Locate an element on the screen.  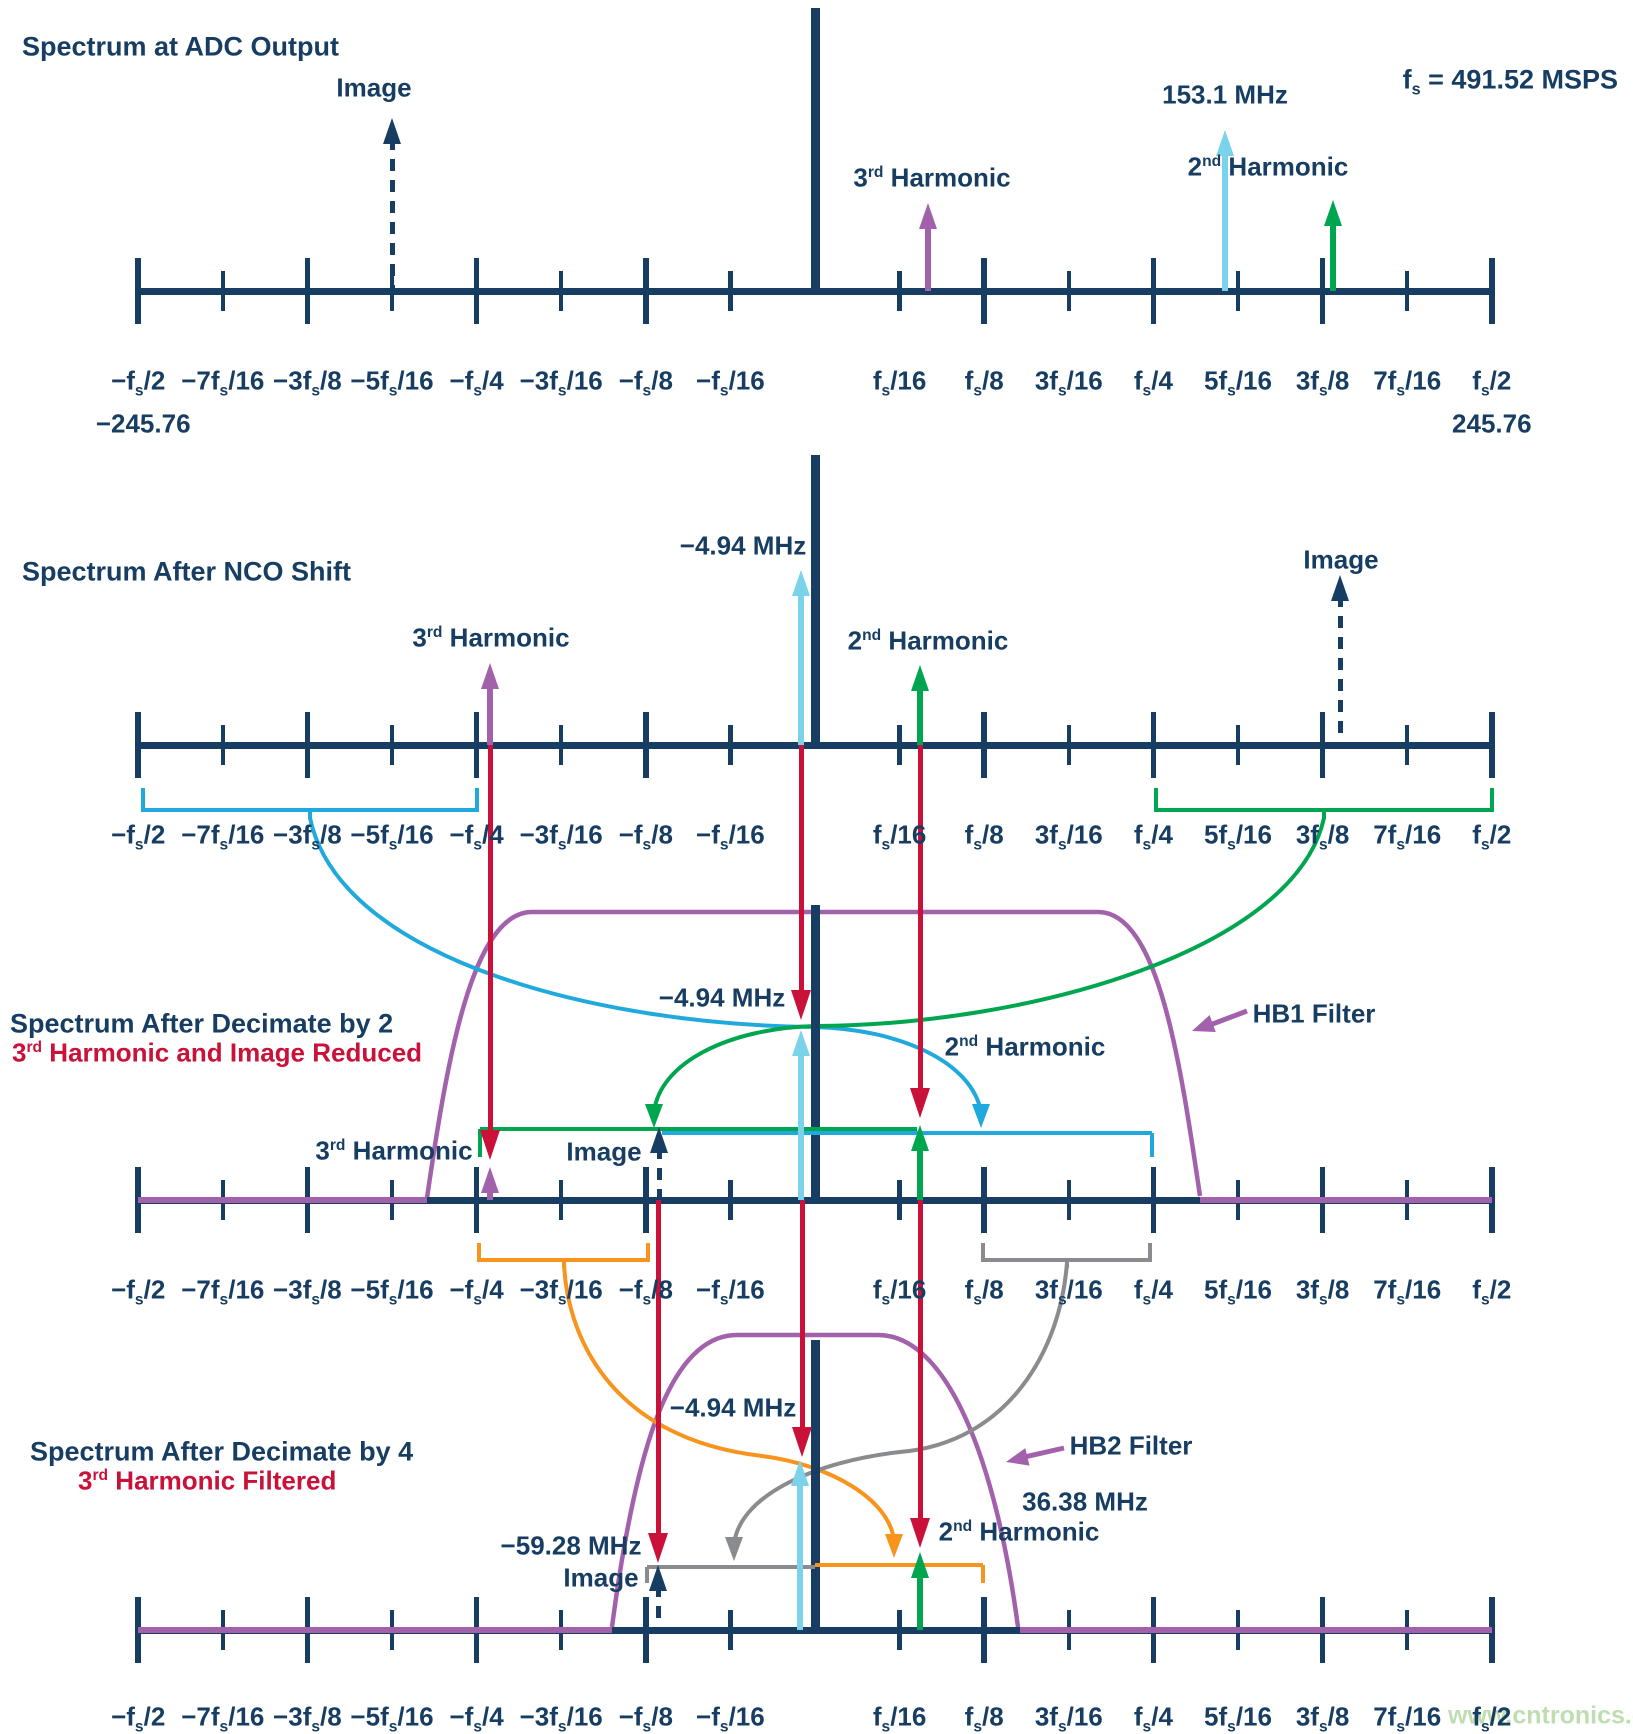
spectrum-adc-output-tick-label: −5fs/16 is located at coordinates (392, 382).